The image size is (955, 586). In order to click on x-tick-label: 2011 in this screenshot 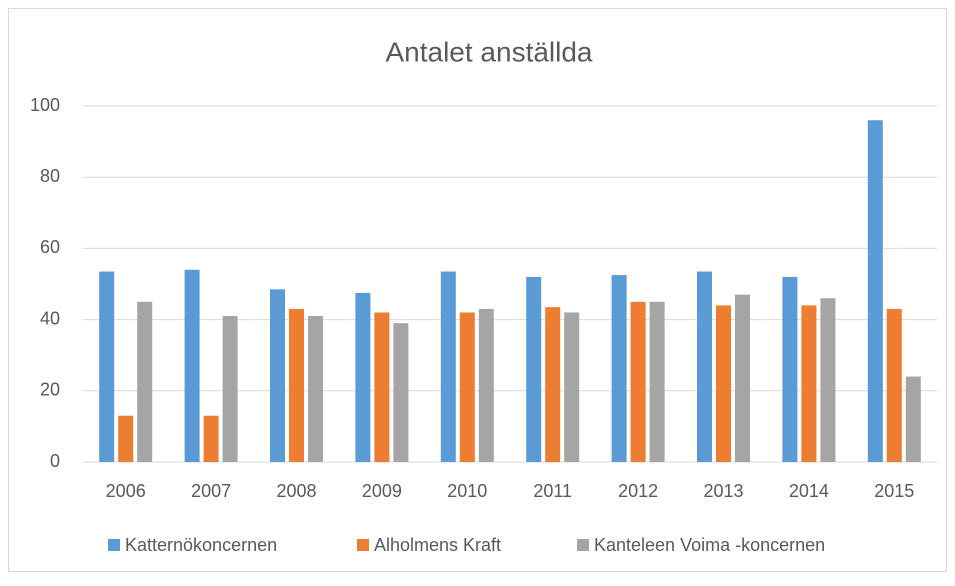, I will do `click(552, 491)`.